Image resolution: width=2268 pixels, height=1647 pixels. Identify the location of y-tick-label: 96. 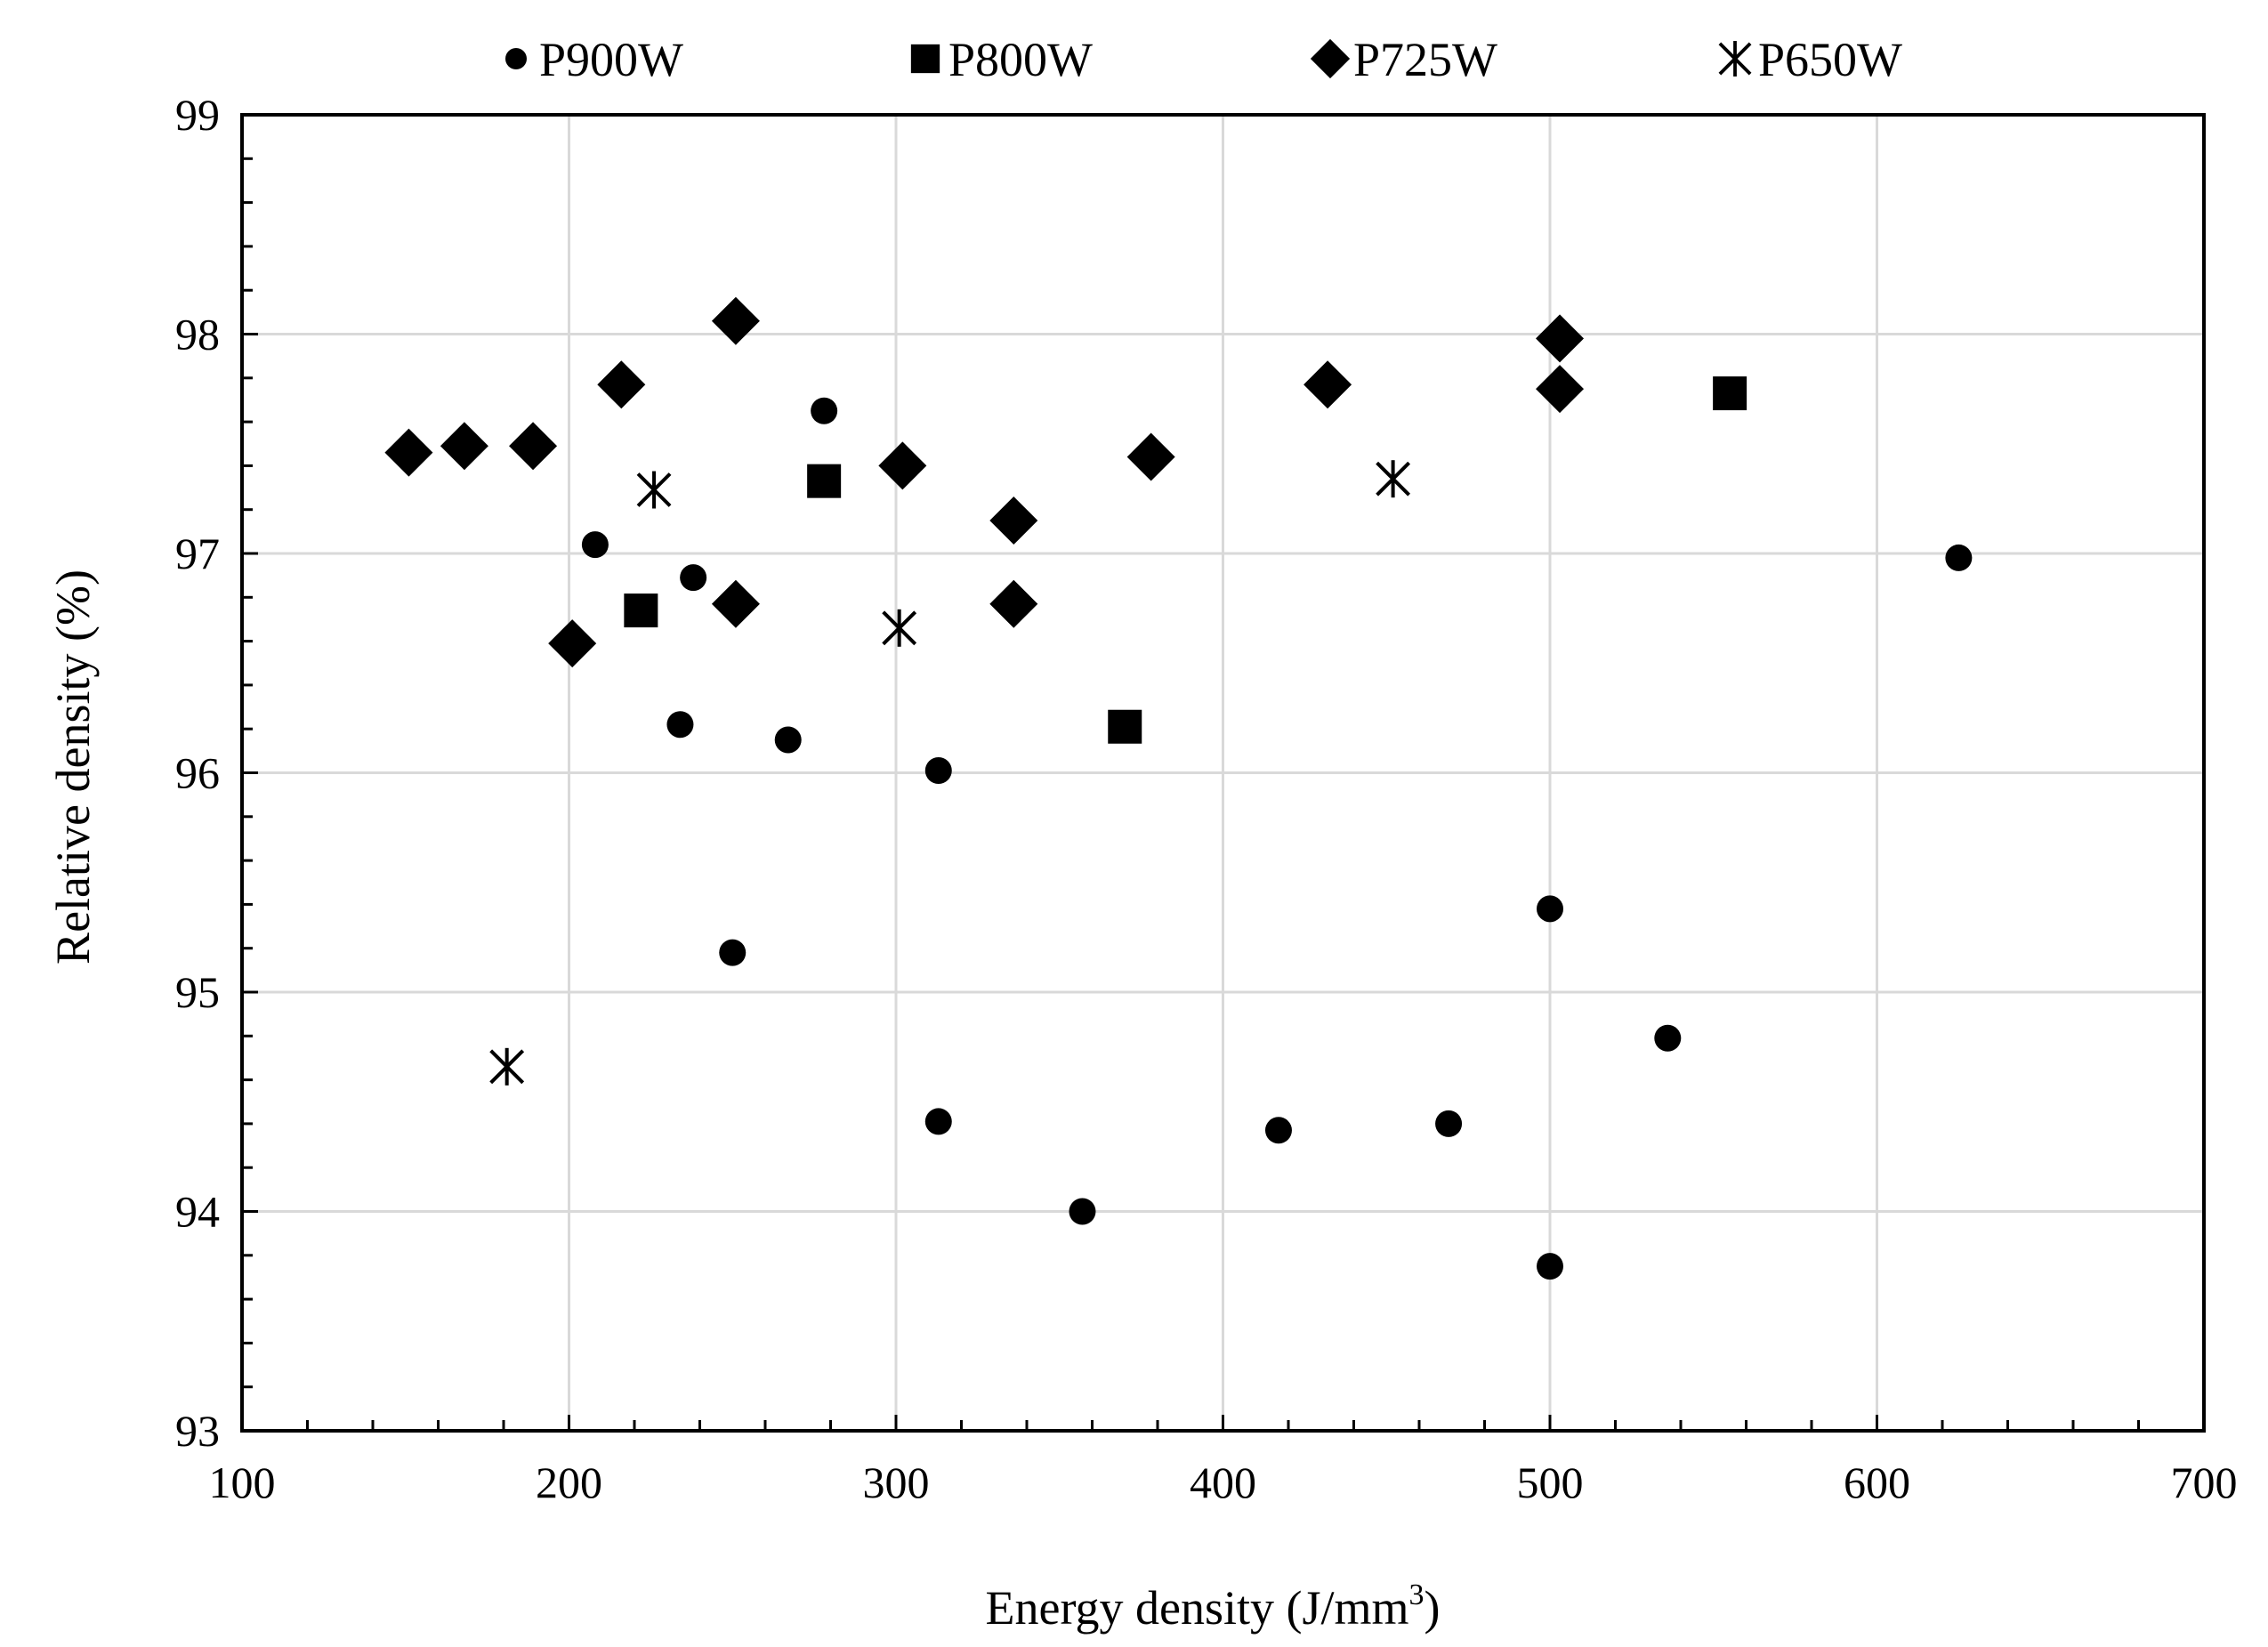
(197, 773).